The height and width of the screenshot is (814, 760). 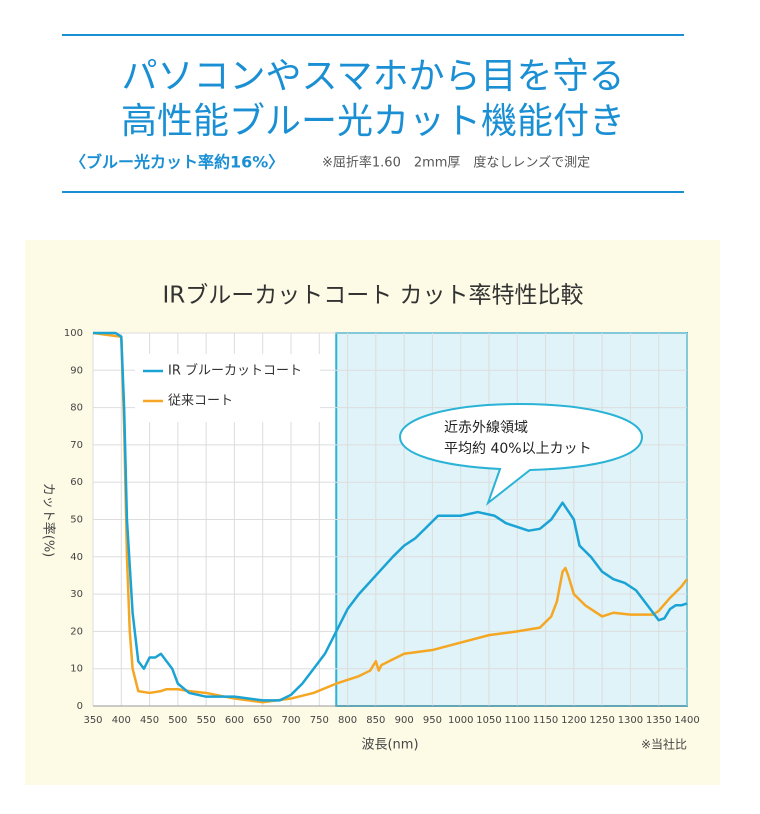 What do you see at coordinates (49, 520) in the screenshot?
I see `y-axis-label: カット率(%)` at bounding box center [49, 520].